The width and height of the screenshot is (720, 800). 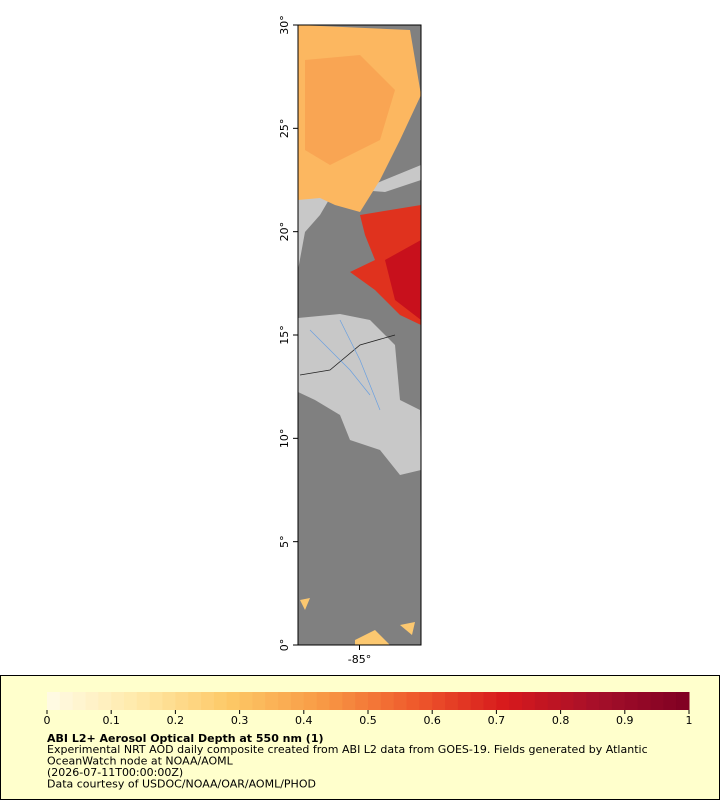 I want to click on aerosol-low, so click(x=350, y=110).